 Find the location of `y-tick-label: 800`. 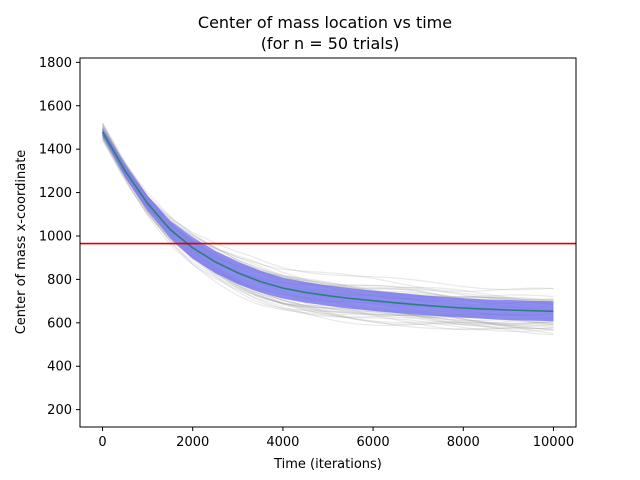

y-tick-label: 800 is located at coordinates (59, 280).